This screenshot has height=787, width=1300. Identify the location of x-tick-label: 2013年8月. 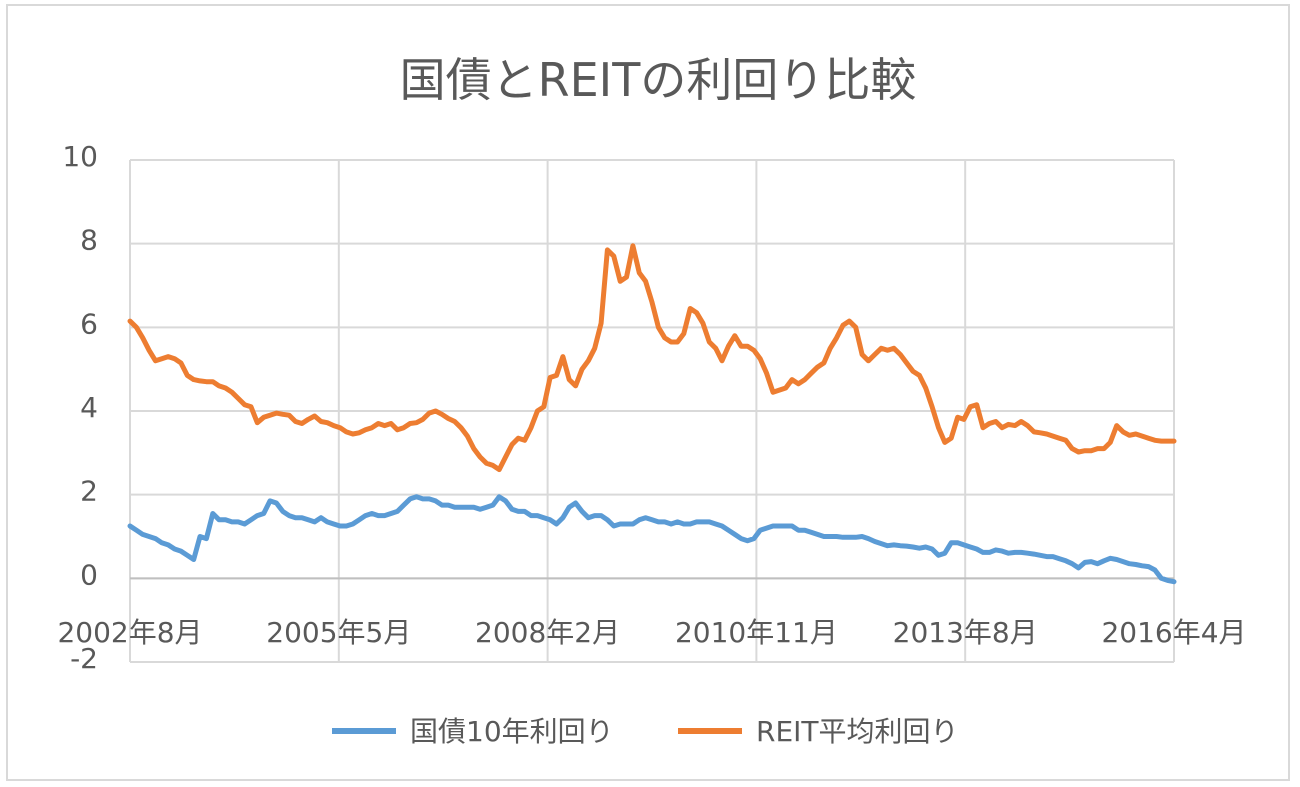
(965, 632).